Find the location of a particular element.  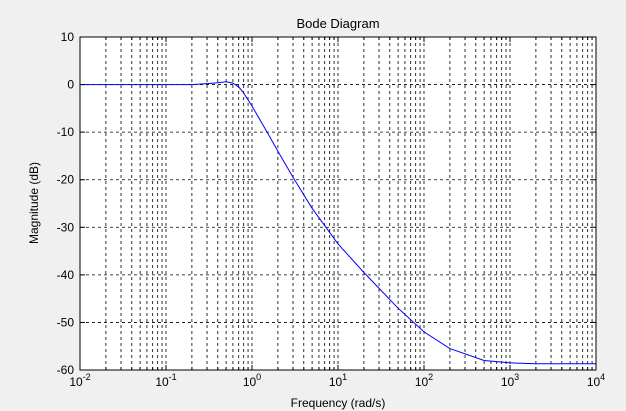

y-tick-label: -30 is located at coordinates (66, 227).